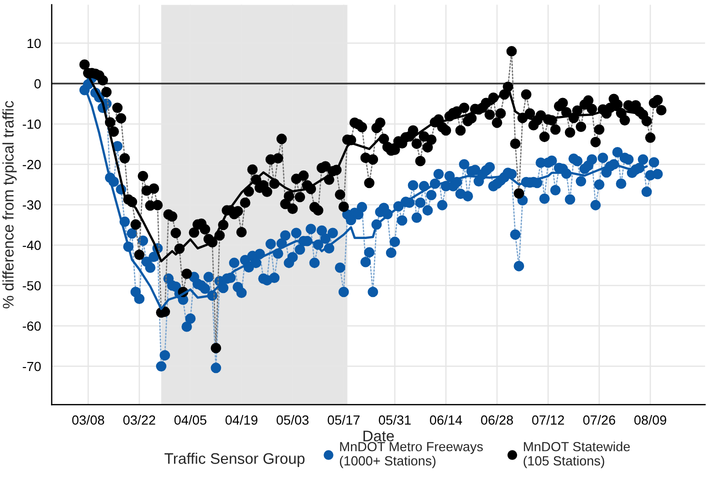  I want to click on x-axis-title: Date, so click(379, 436).